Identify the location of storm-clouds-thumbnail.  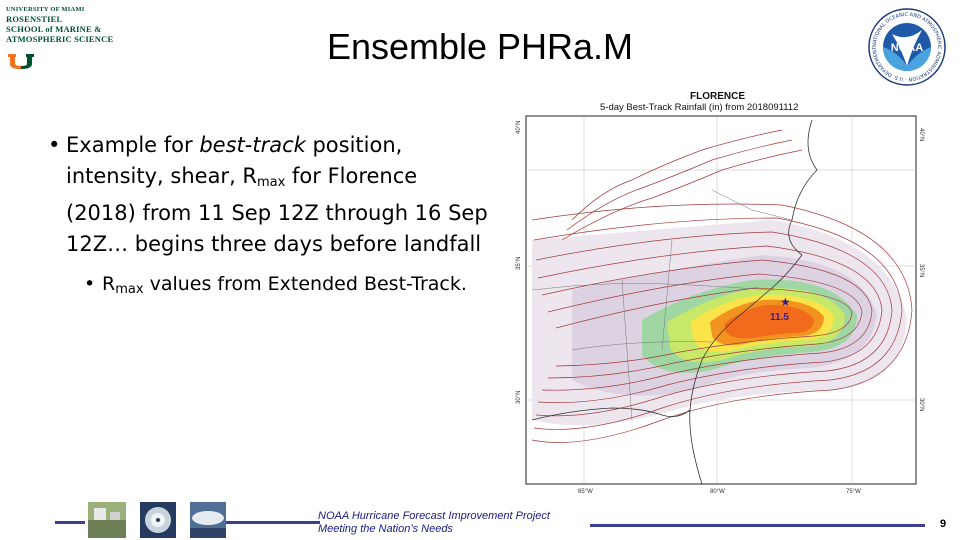
(208, 520).